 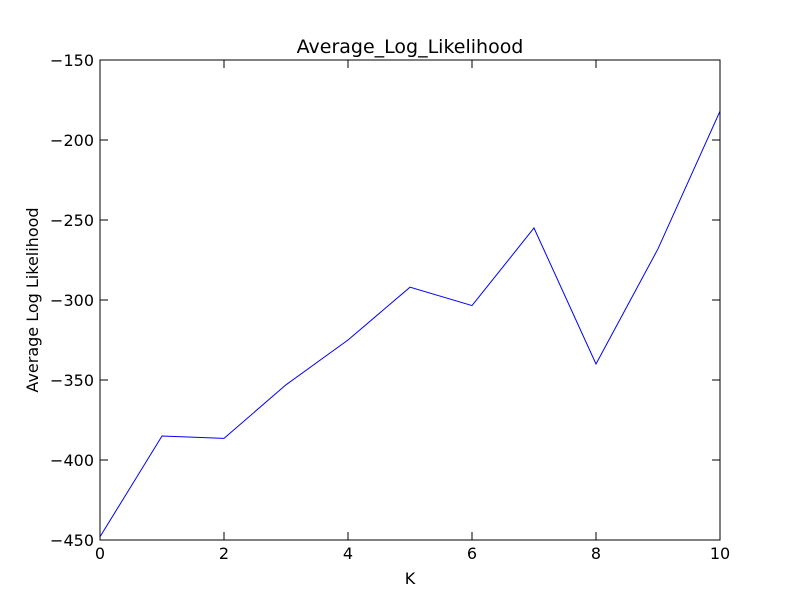 I want to click on y-tick-label: −250, so click(x=72, y=220).